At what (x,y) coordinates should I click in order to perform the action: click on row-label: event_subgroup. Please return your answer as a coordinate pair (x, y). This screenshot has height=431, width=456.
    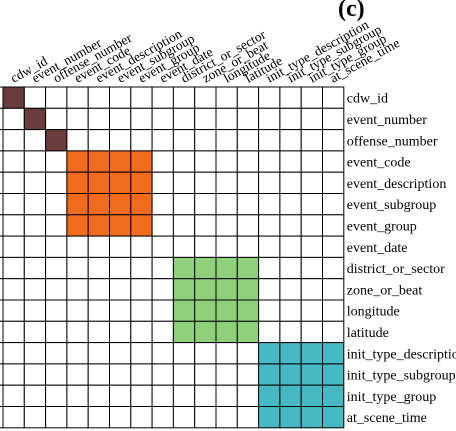
    Looking at the image, I should click on (391, 205).